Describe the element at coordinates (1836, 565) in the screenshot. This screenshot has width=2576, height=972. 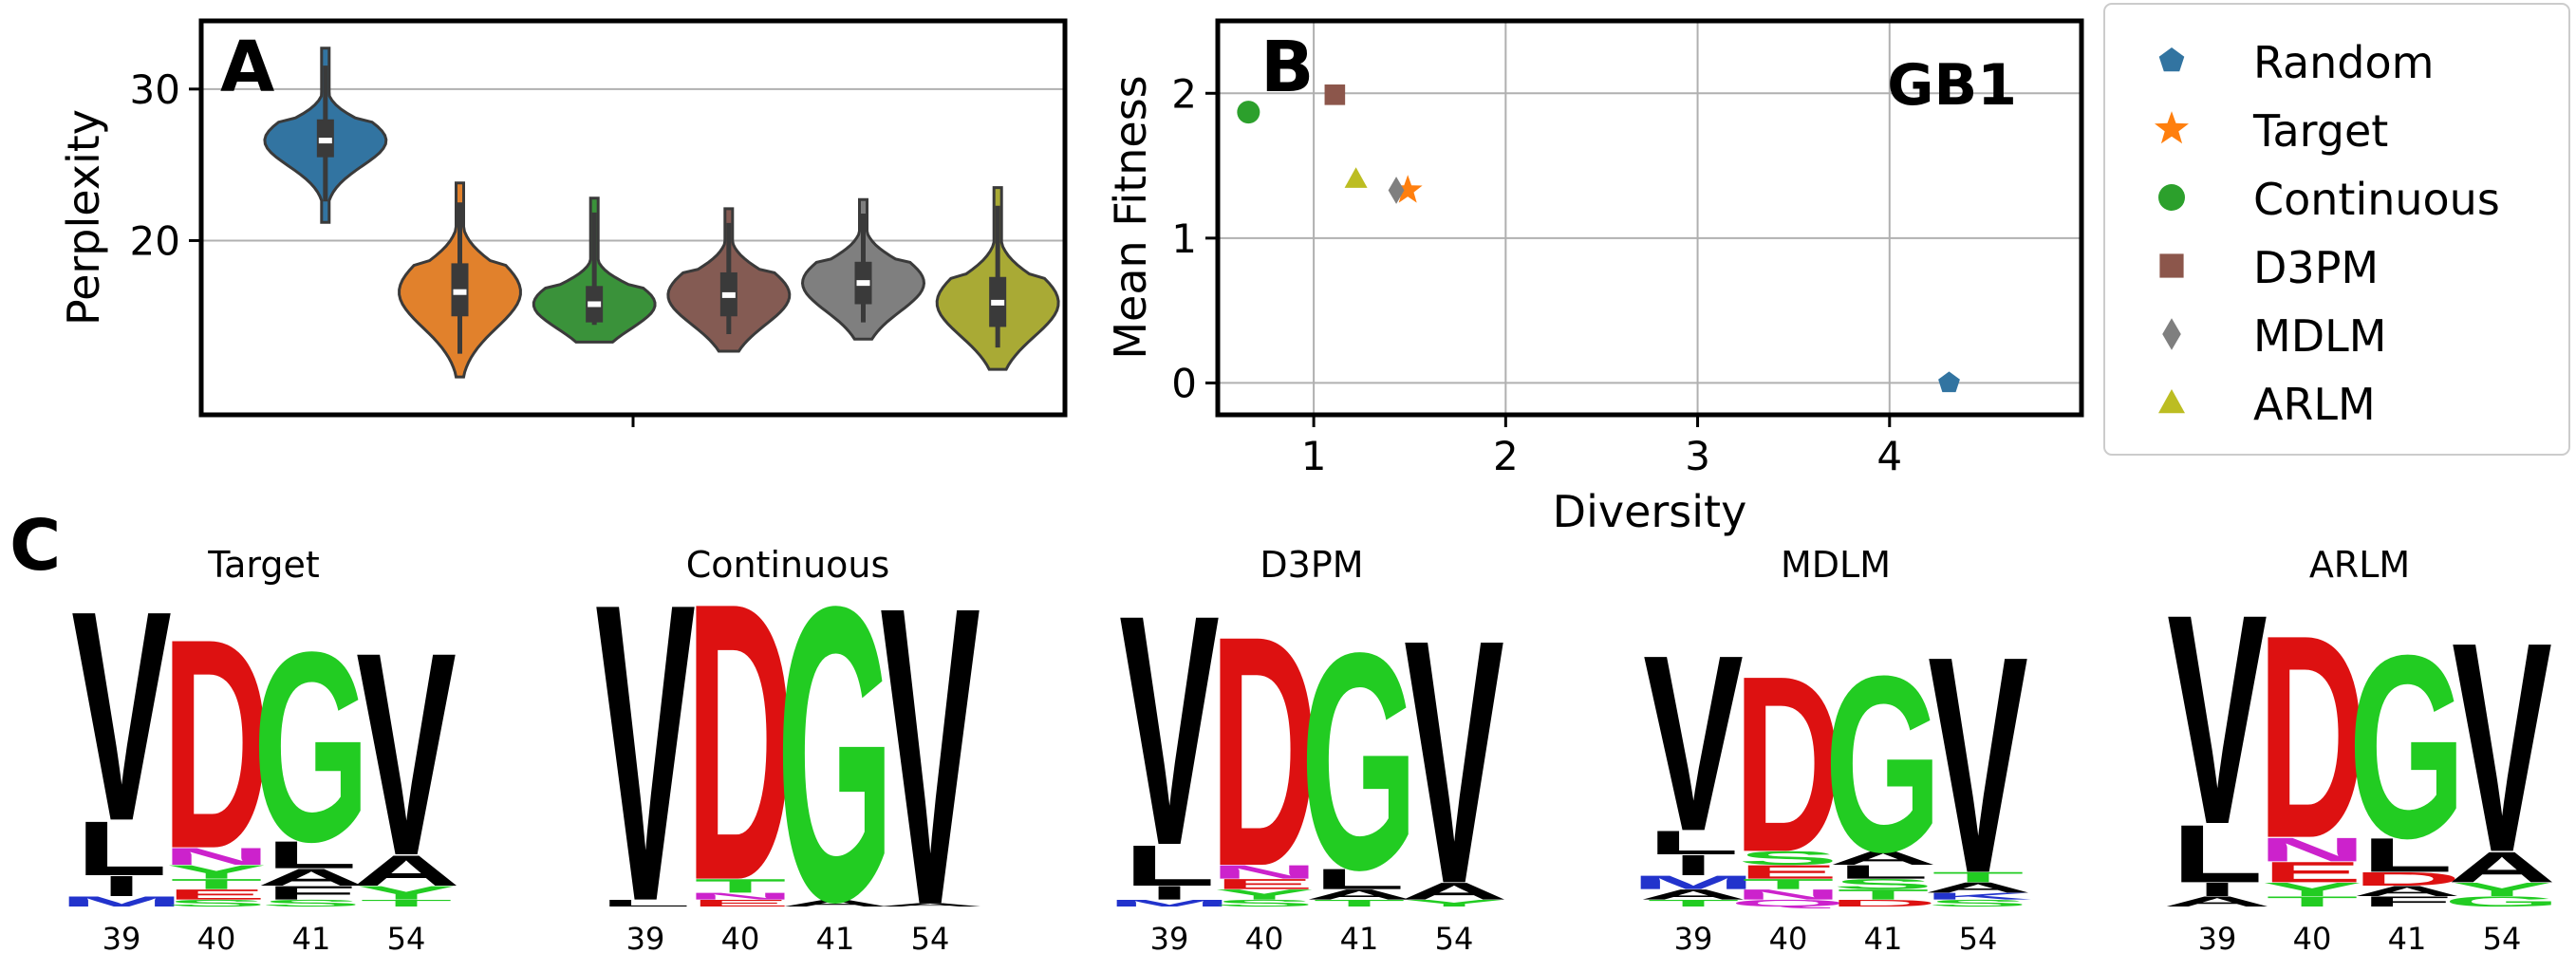
I see `logo-title: MDLM` at that location.